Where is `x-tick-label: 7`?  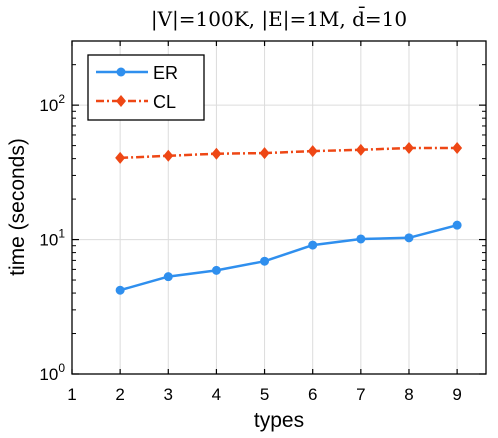
x-tick-label: 7 is located at coordinates (360, 394).